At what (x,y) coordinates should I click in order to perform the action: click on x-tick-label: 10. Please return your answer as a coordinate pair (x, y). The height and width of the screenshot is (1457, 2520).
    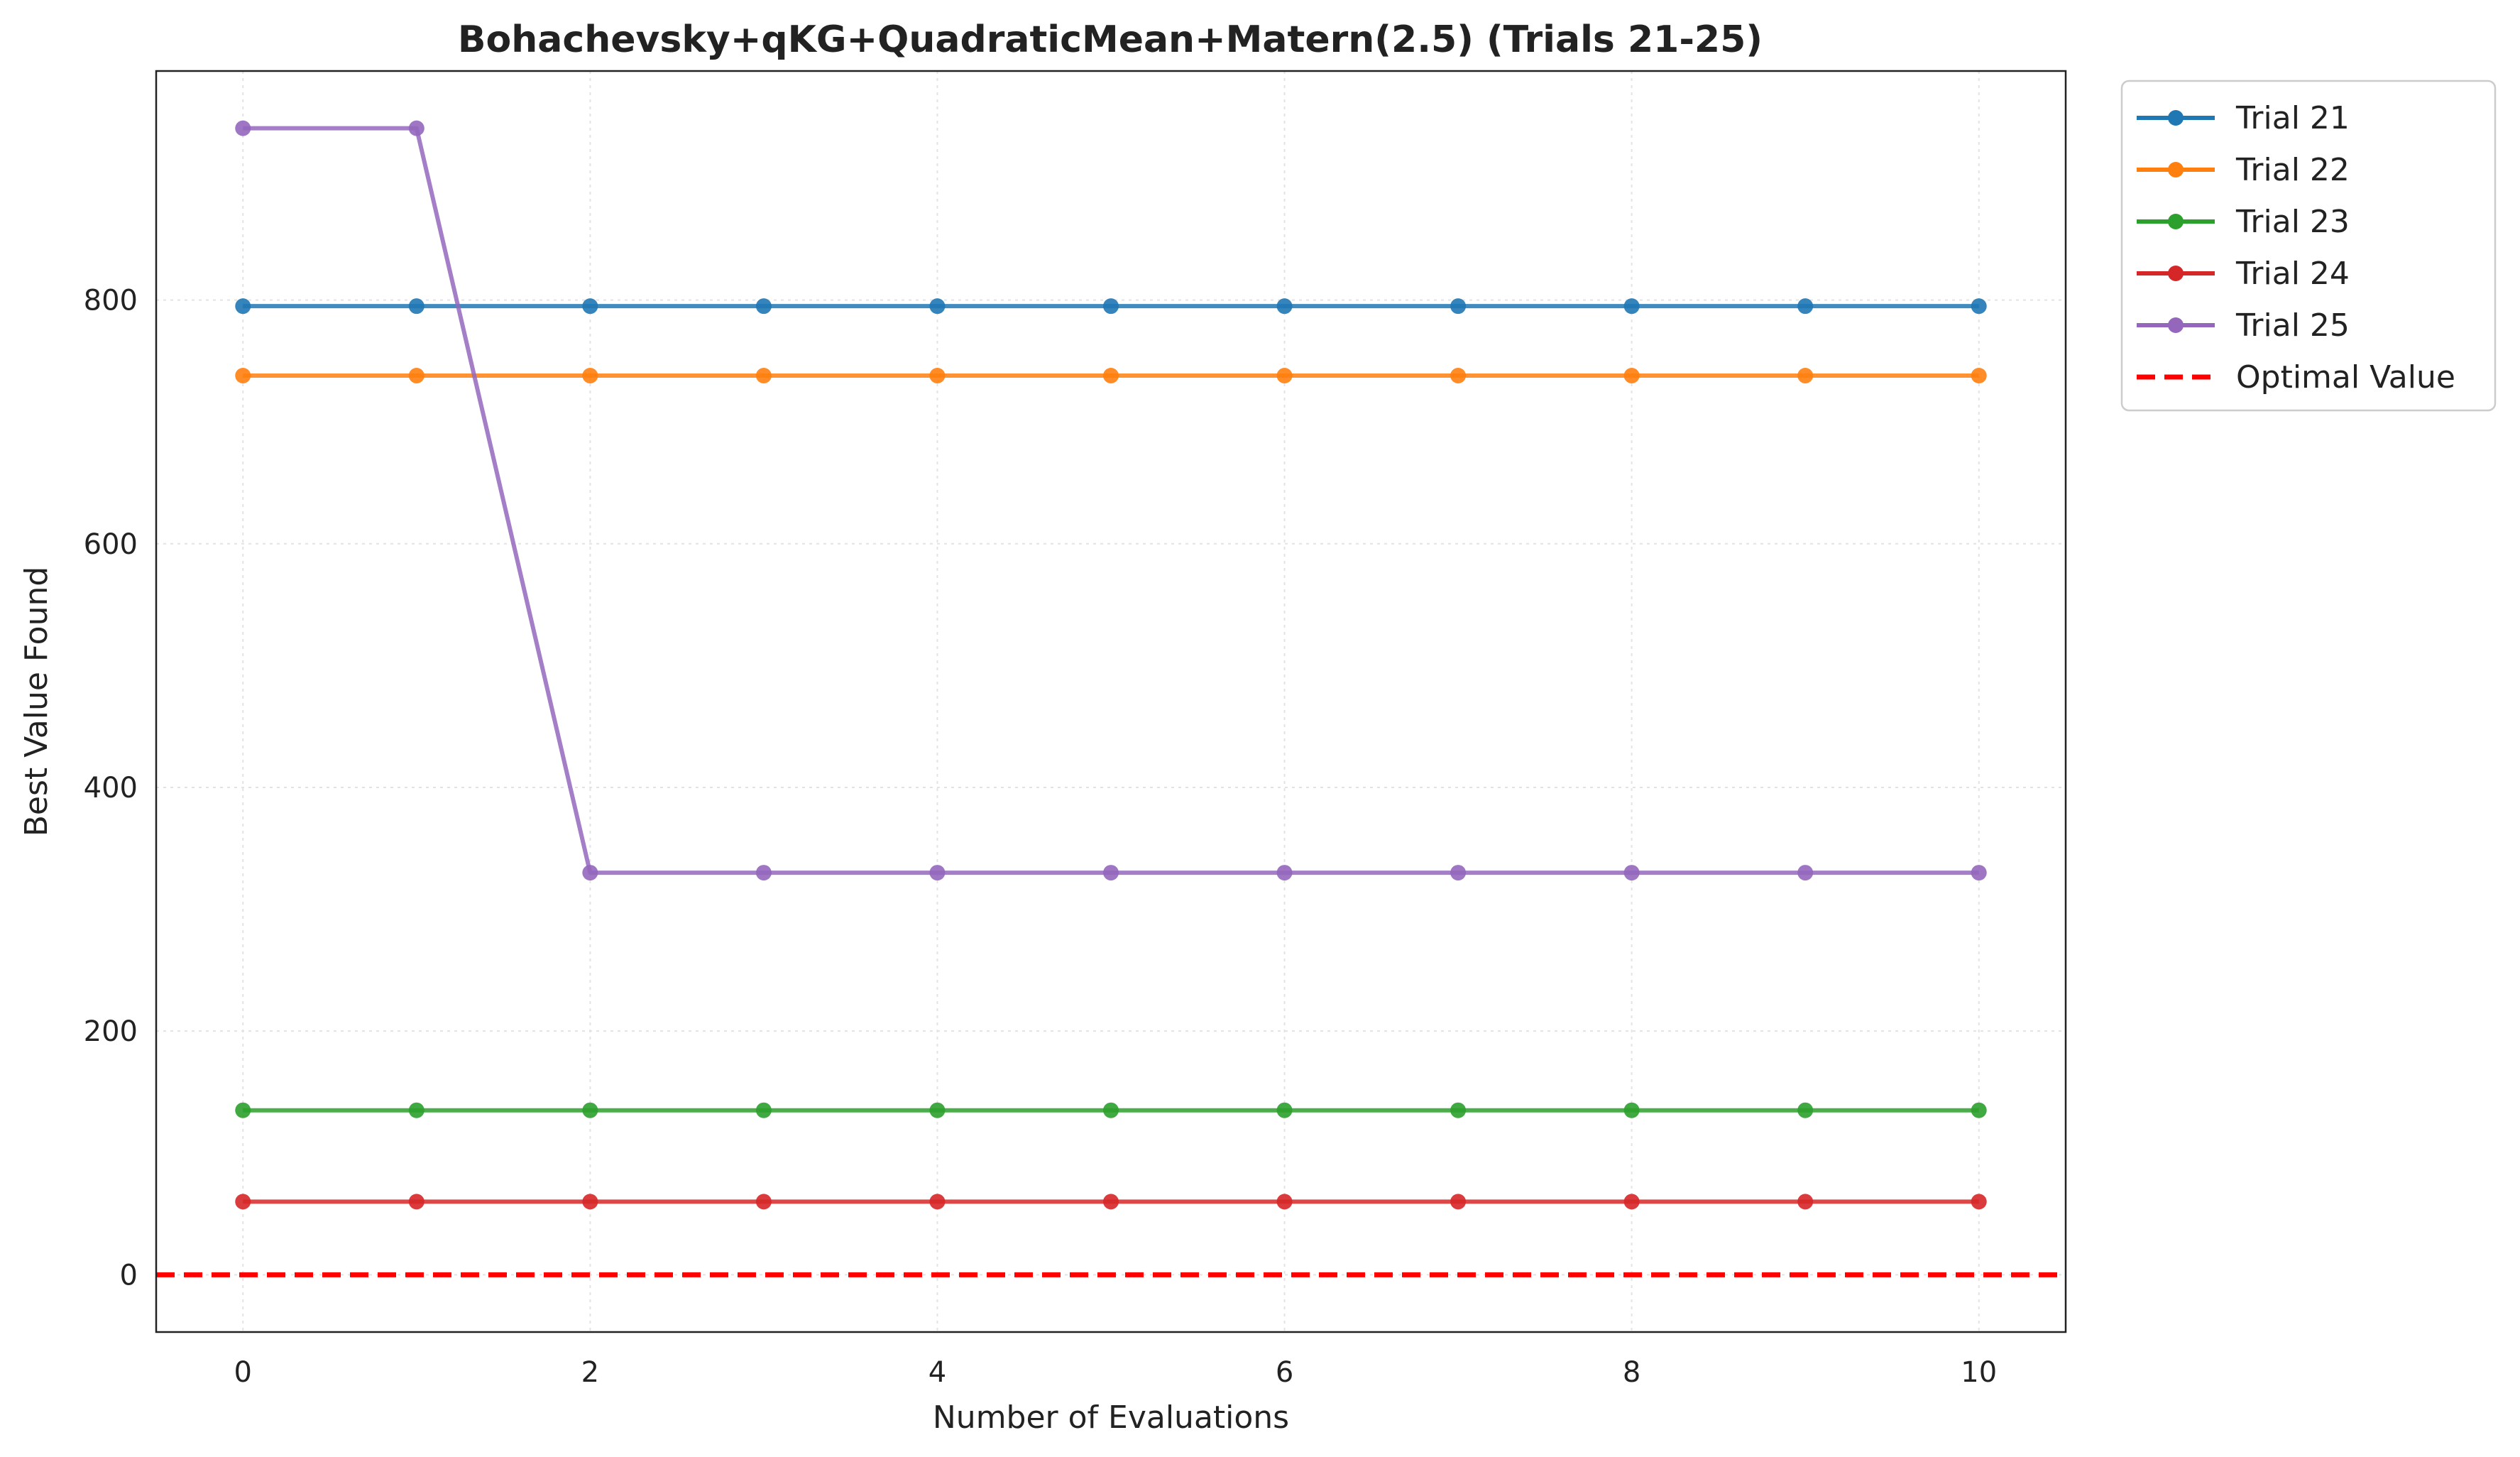
    Looking at the image, I should click on (1979, 1372).